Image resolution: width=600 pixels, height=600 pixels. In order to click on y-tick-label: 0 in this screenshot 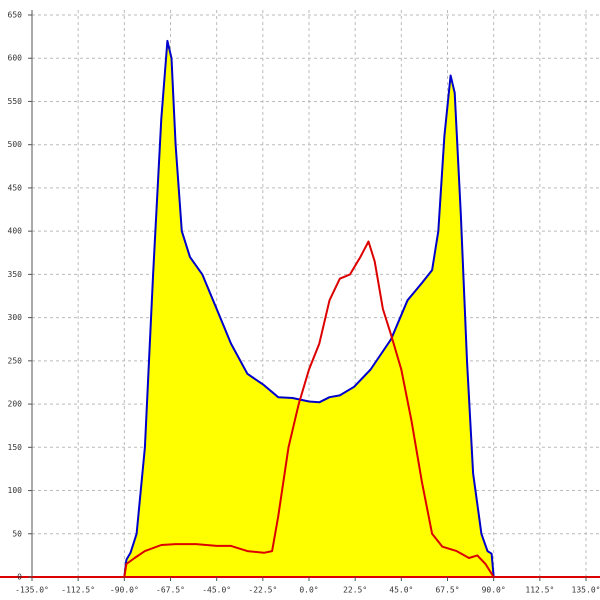, I will do `click(19, 577)`.